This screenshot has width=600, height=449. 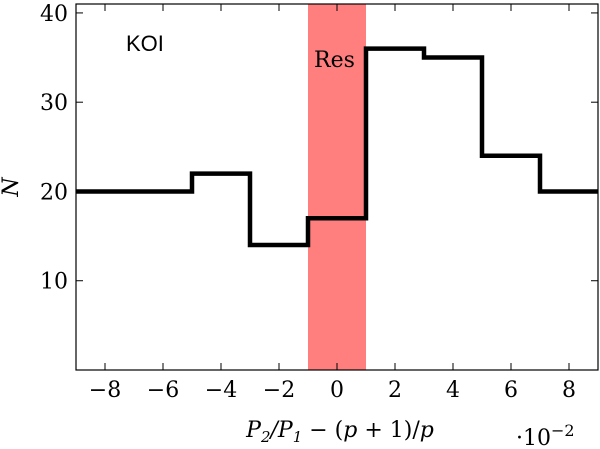 I want to click on resonance-band, so click(x=337, y=187).